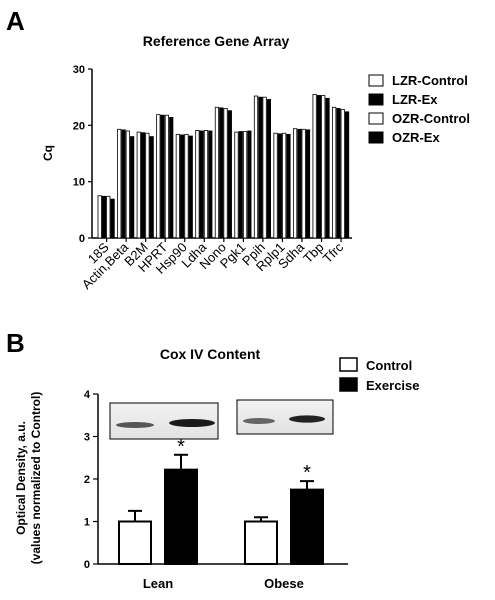 The height and width of the screenshot is (600, 495). I want to click on chart-b-xtick-label-obese: Obese, so click(284, 583).